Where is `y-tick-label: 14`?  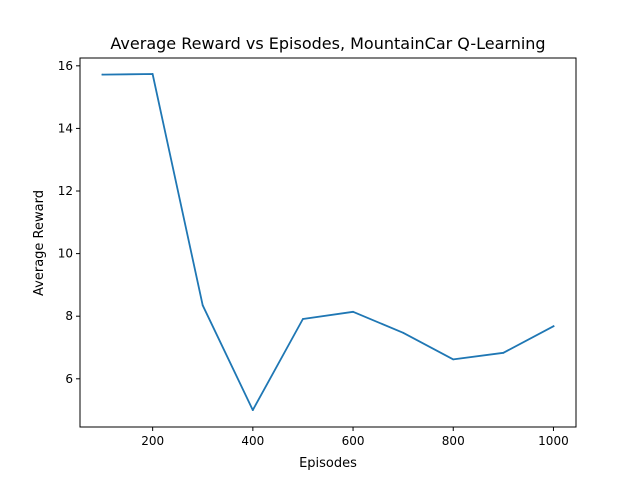
y-tick-label: 14 is located at coordinates (65, 128).